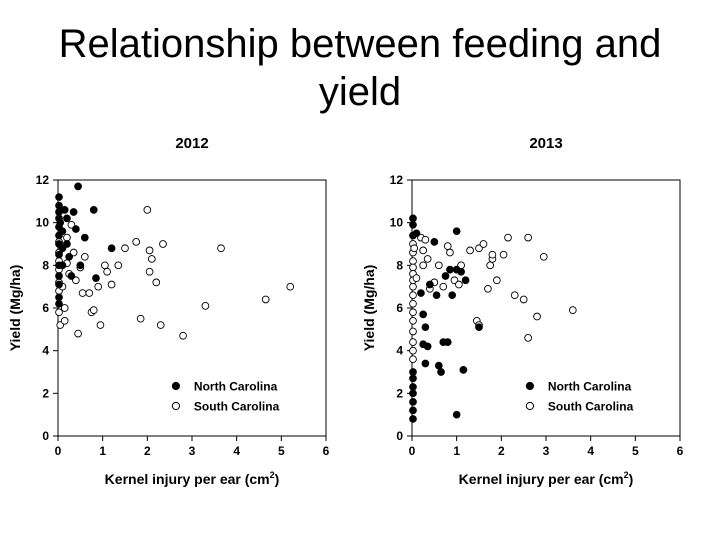  What do you see at coordinates (43, 223) in the screenshot?
I see `chart-0-y-tick-label: 10` at bounding box center [43, 223].